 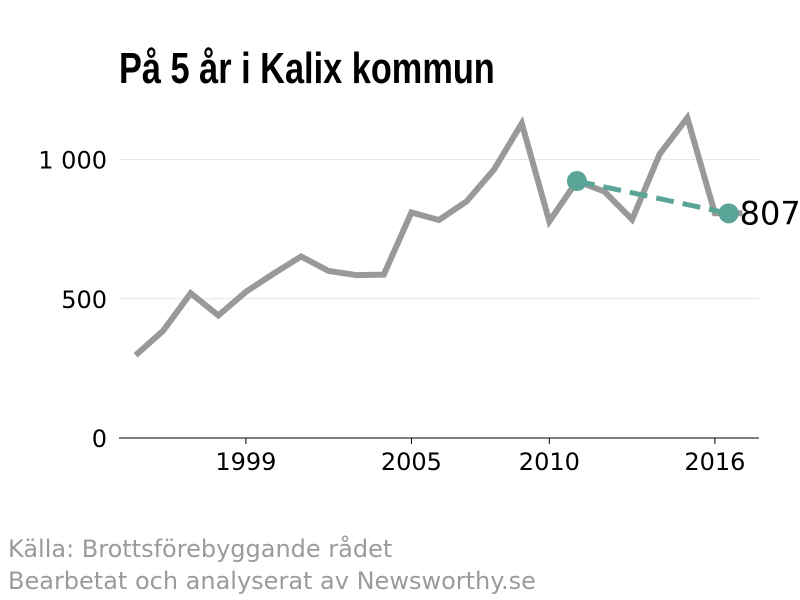 I want to click on trend-end-point, so click(x=728, y=213).